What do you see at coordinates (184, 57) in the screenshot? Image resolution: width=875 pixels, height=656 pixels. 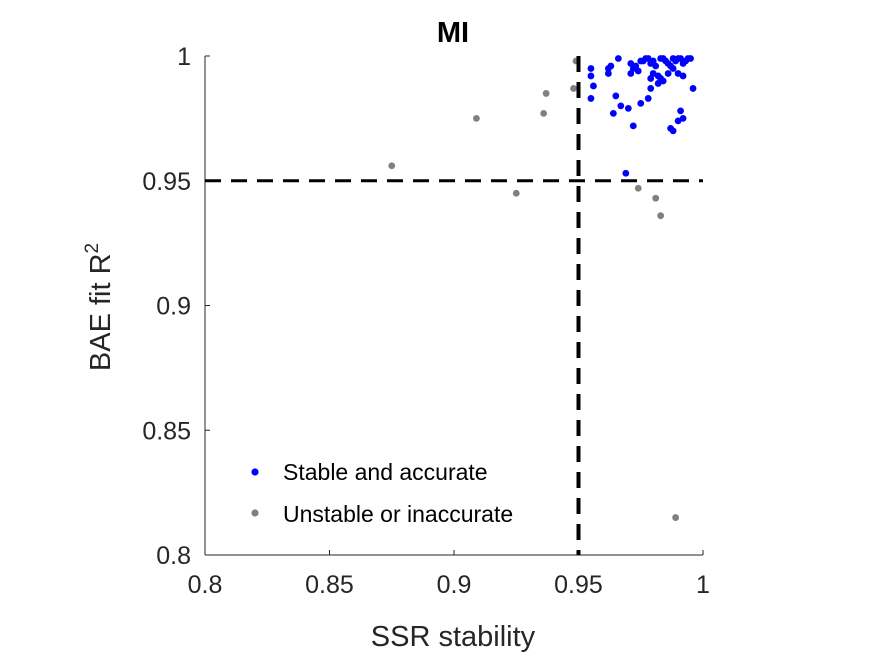 I see `y-tick-label: 1` at bounding box center [184, 57].